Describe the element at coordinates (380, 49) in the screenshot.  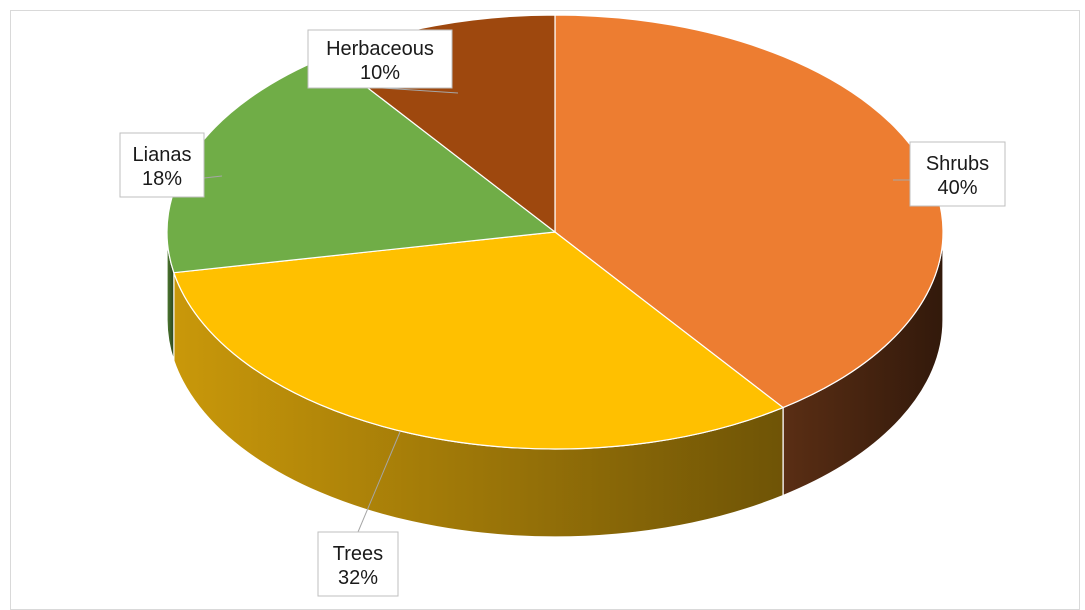
I see `label-name-herbaceous: Herbaceous` at that location.